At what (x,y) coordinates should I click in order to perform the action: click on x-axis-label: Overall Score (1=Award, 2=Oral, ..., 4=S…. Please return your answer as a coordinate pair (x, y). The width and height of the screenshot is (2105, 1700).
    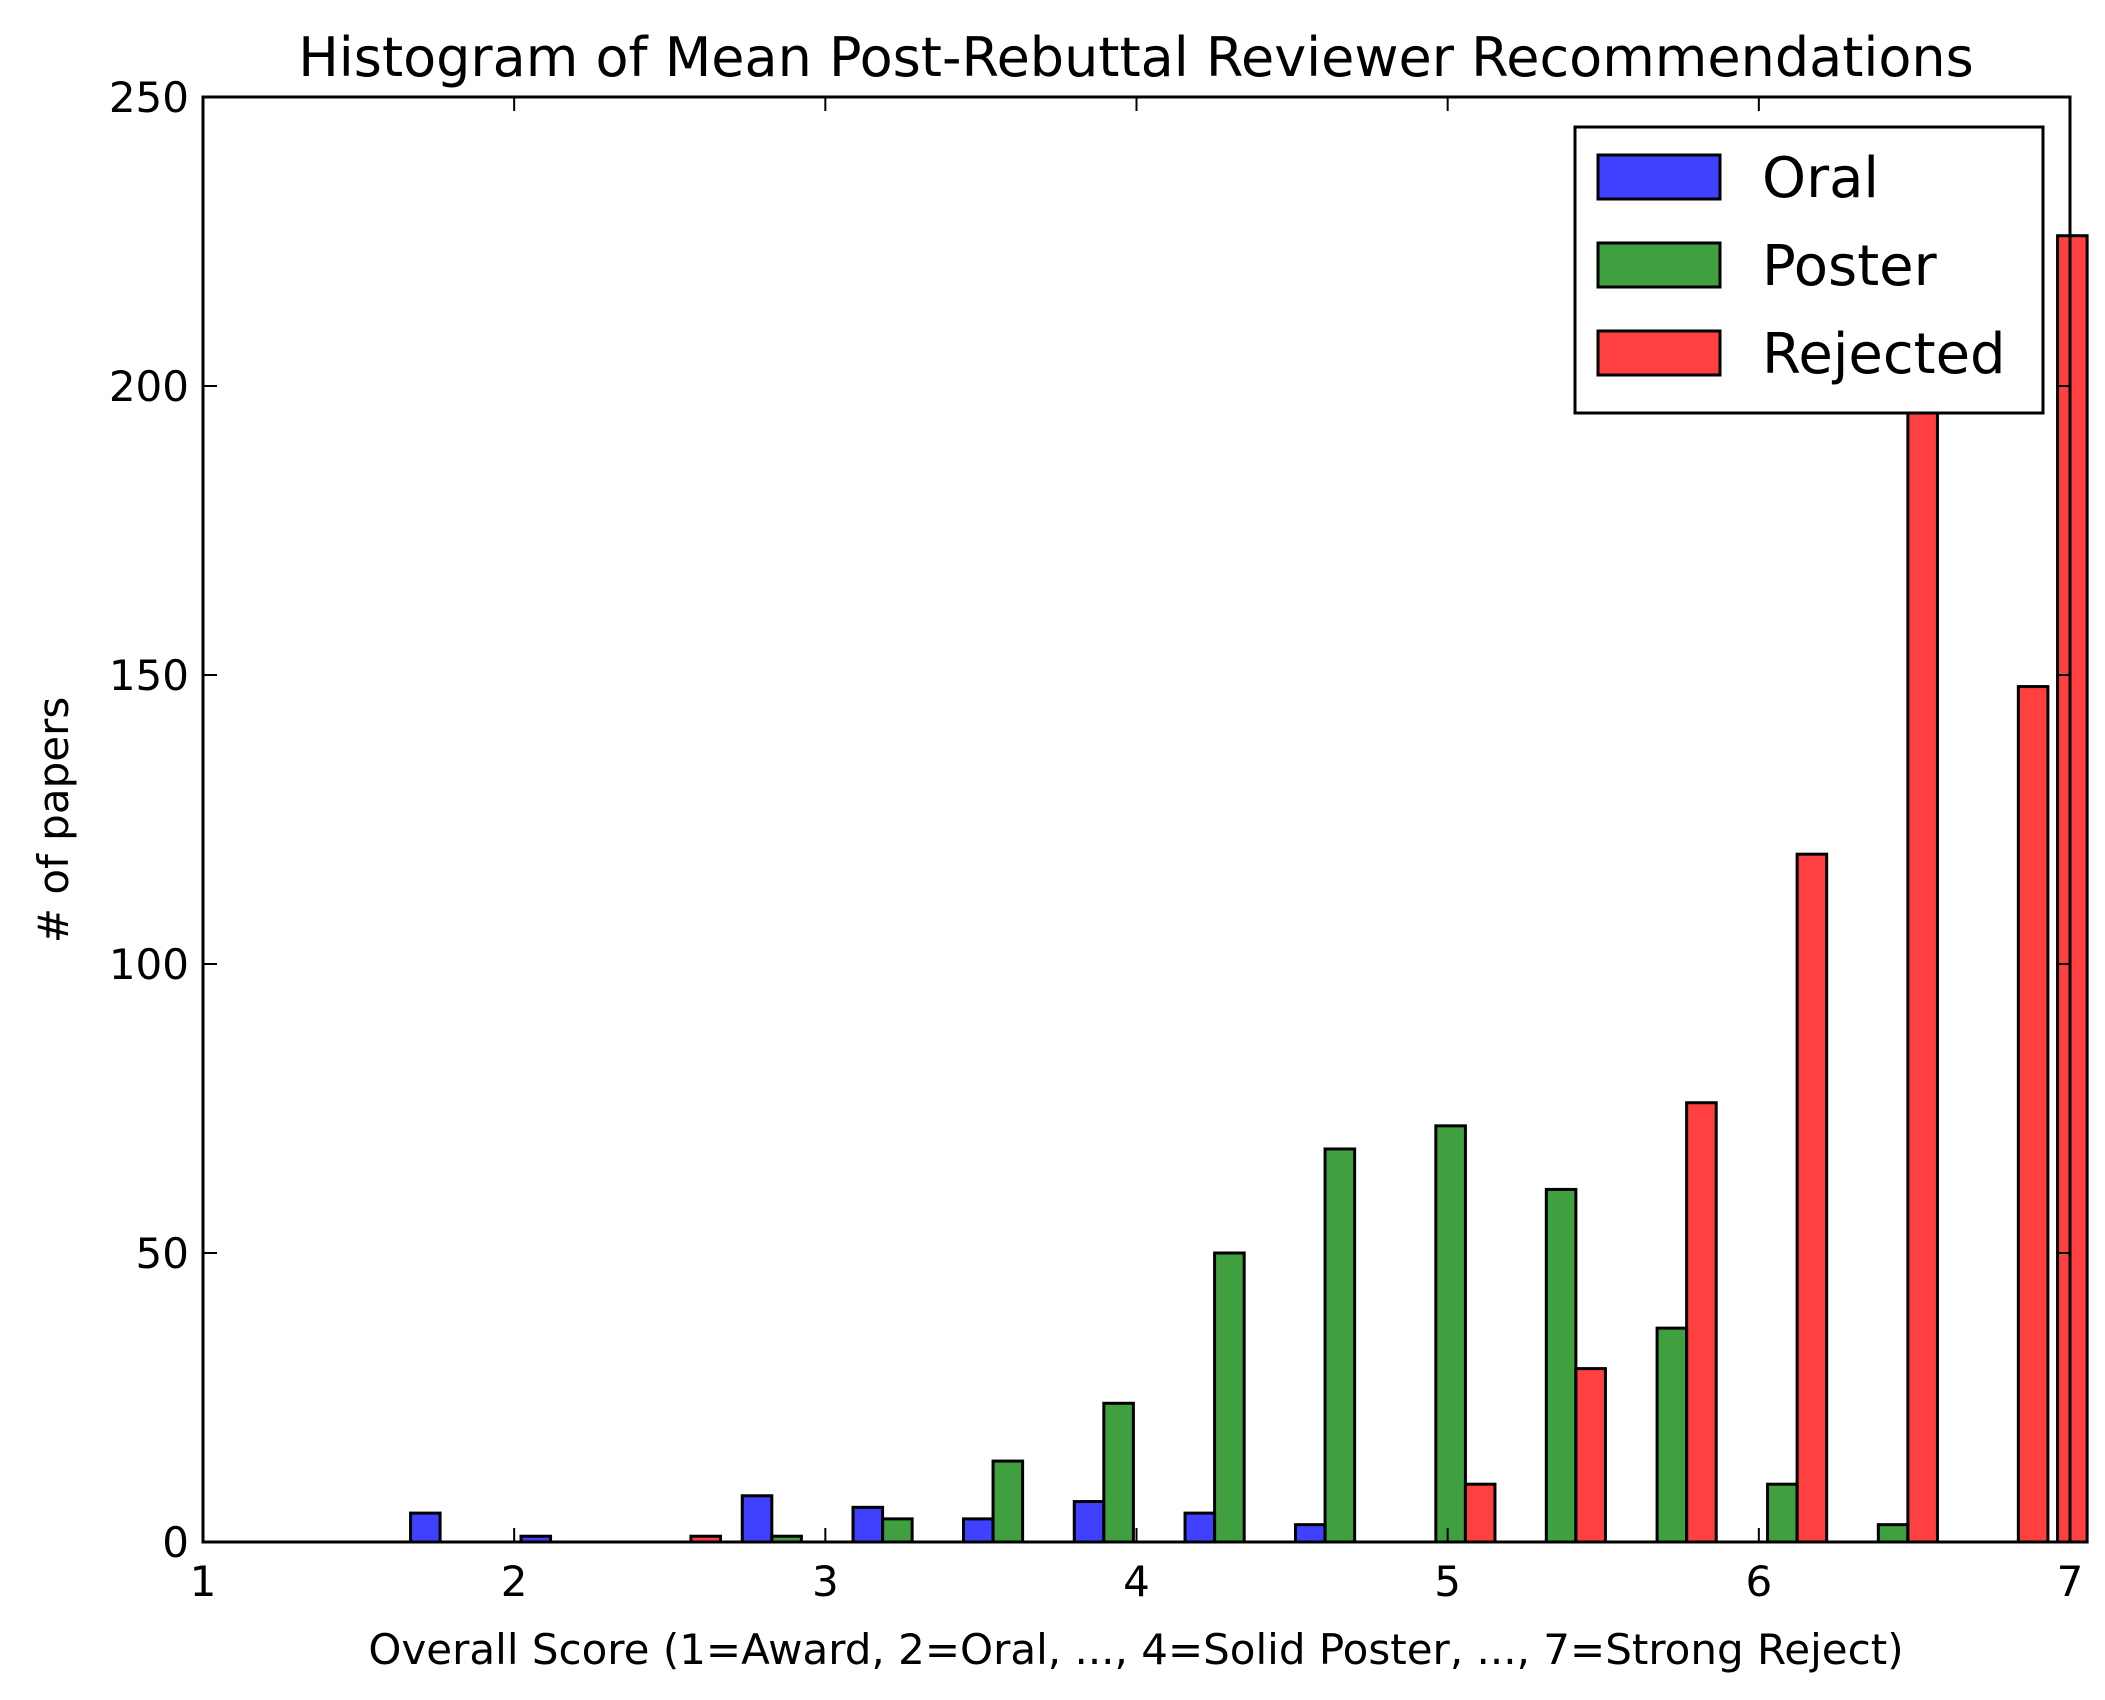
    Looking at the image, I should click on (1135, 1649).